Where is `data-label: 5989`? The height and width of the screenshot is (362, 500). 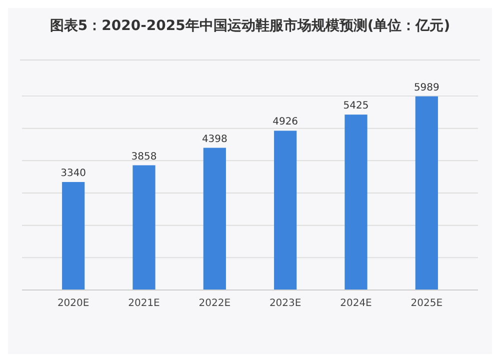 data-label: 5989 is located at coordinates (427, 88).